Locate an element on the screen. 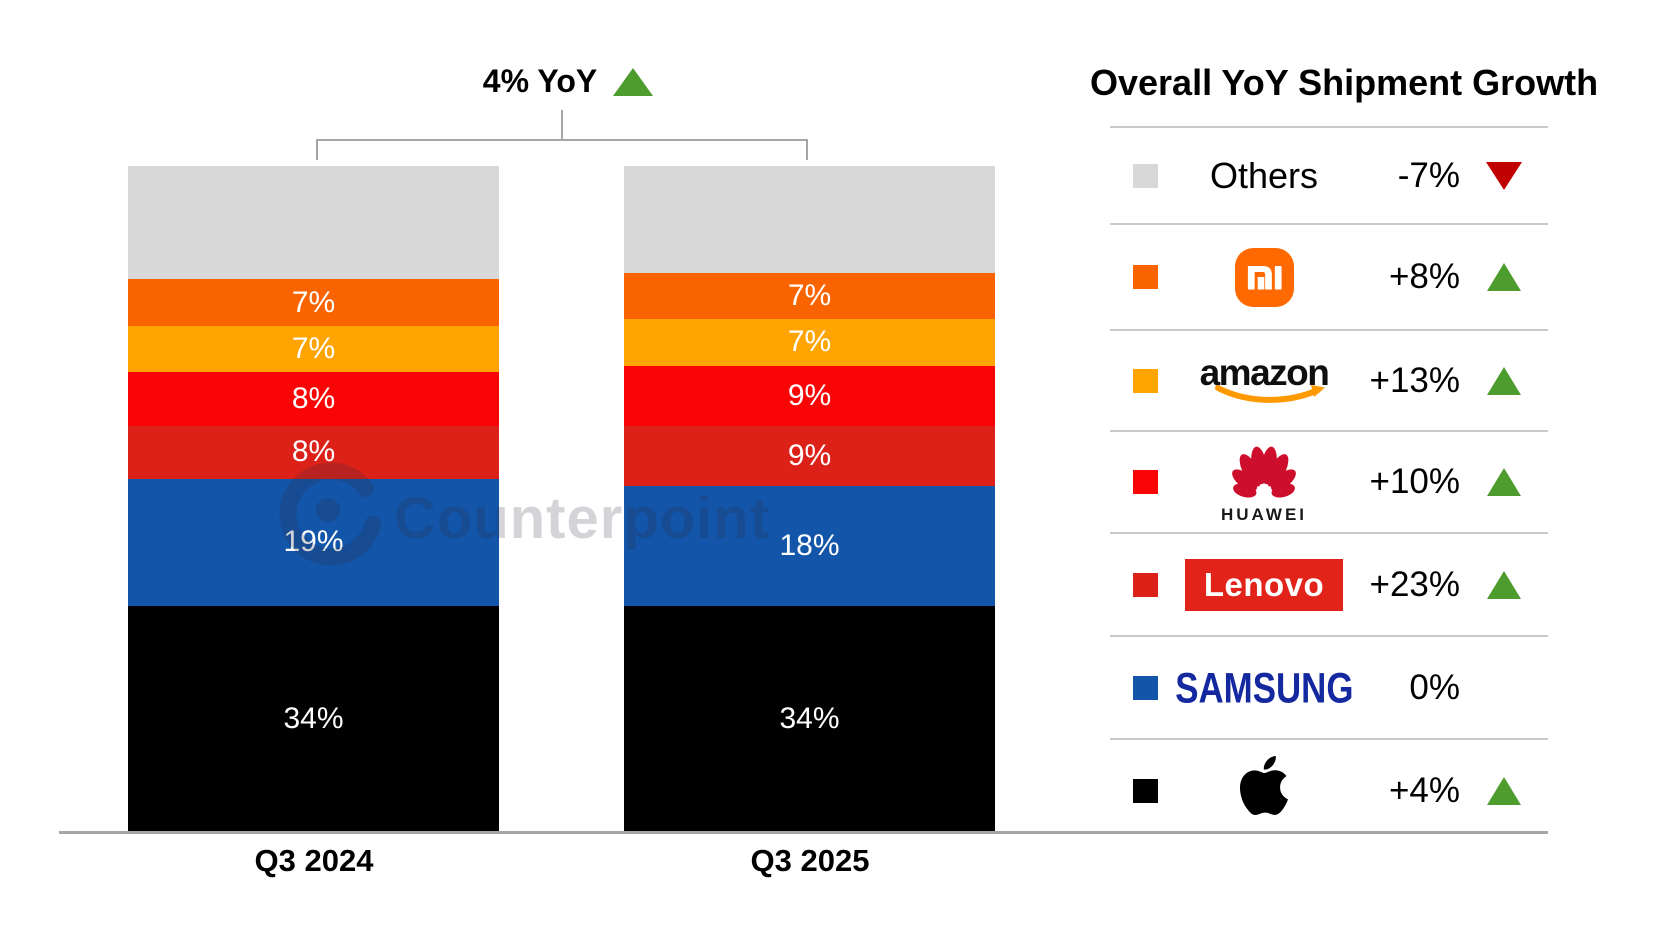 The width and height of the screenshot is (1663, 932). legend-swatch-amazon is located at coordinates (1145, 380).